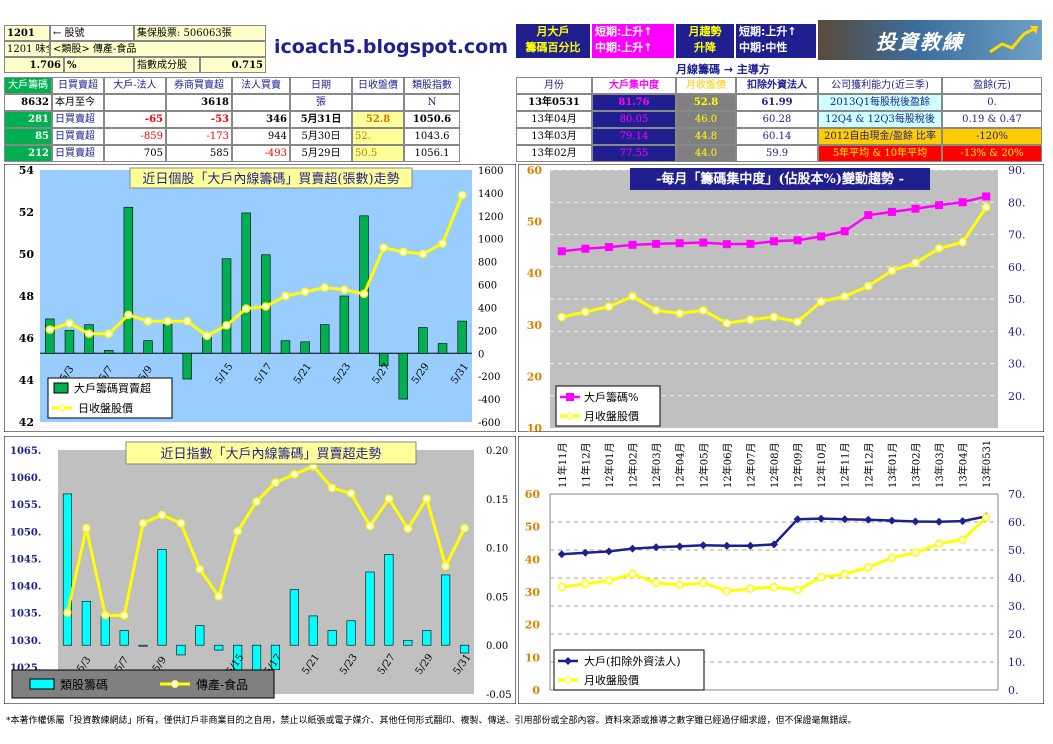 The height and width of the screenshot is (744, 1053). What do you see at coordinates (553, 41) in the screenshot?
I see `monthly-major-box: 月大戶 籌碼百分比` at bounding box center [553, 41].